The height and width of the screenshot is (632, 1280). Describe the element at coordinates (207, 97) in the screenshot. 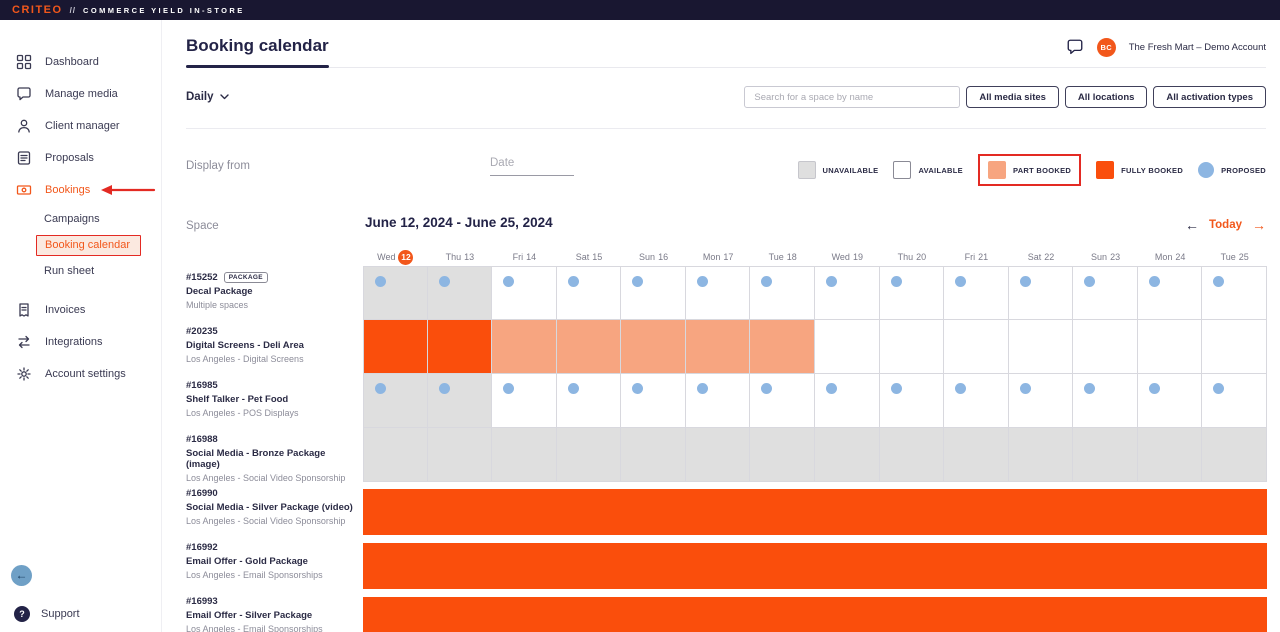

I see `view-mode-dropdown: Daily` at that location.